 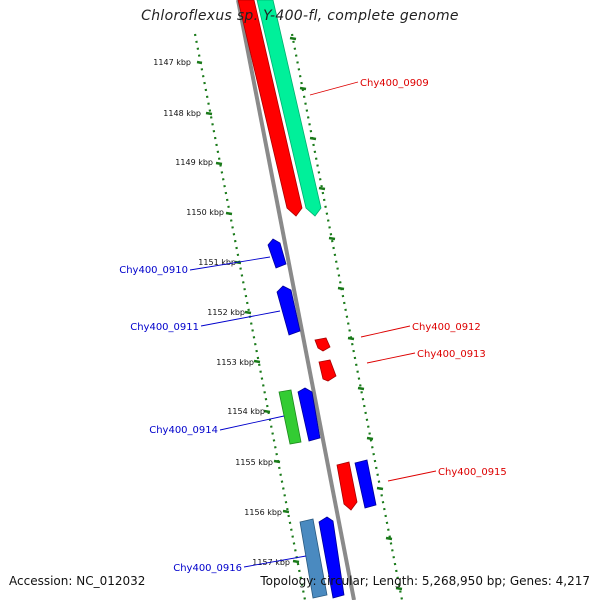 What do you see at coordinates (263, 512) in the screenshot?
I see `ruler-tick-label: 1156 kbp` at bounding box center [263, 512].